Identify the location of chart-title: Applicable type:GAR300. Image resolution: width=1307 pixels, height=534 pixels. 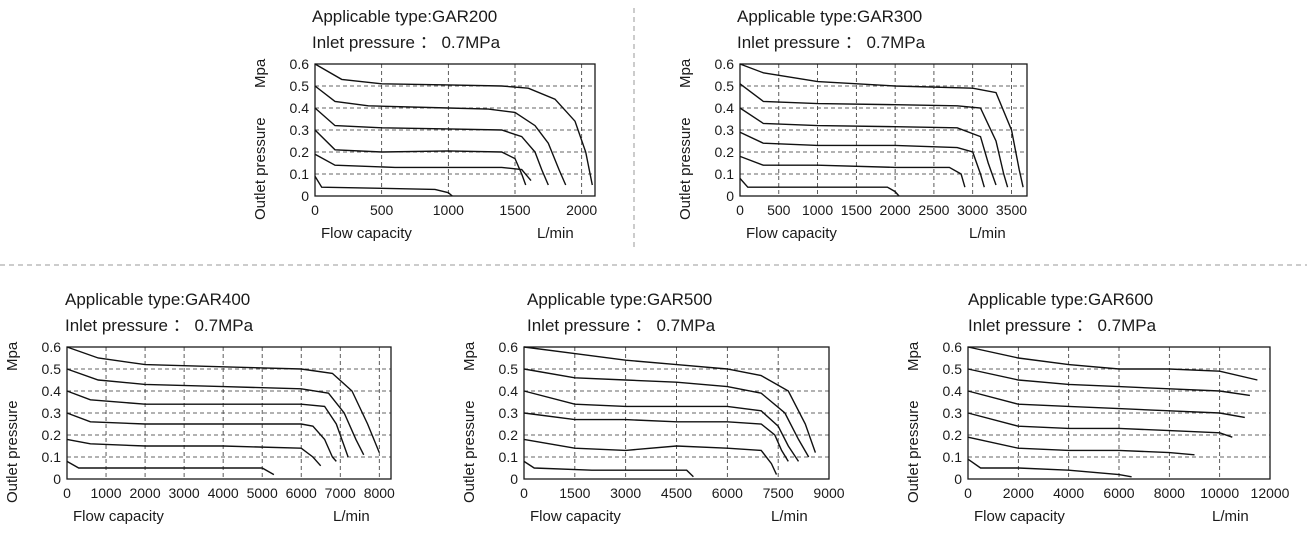
(829, 16).